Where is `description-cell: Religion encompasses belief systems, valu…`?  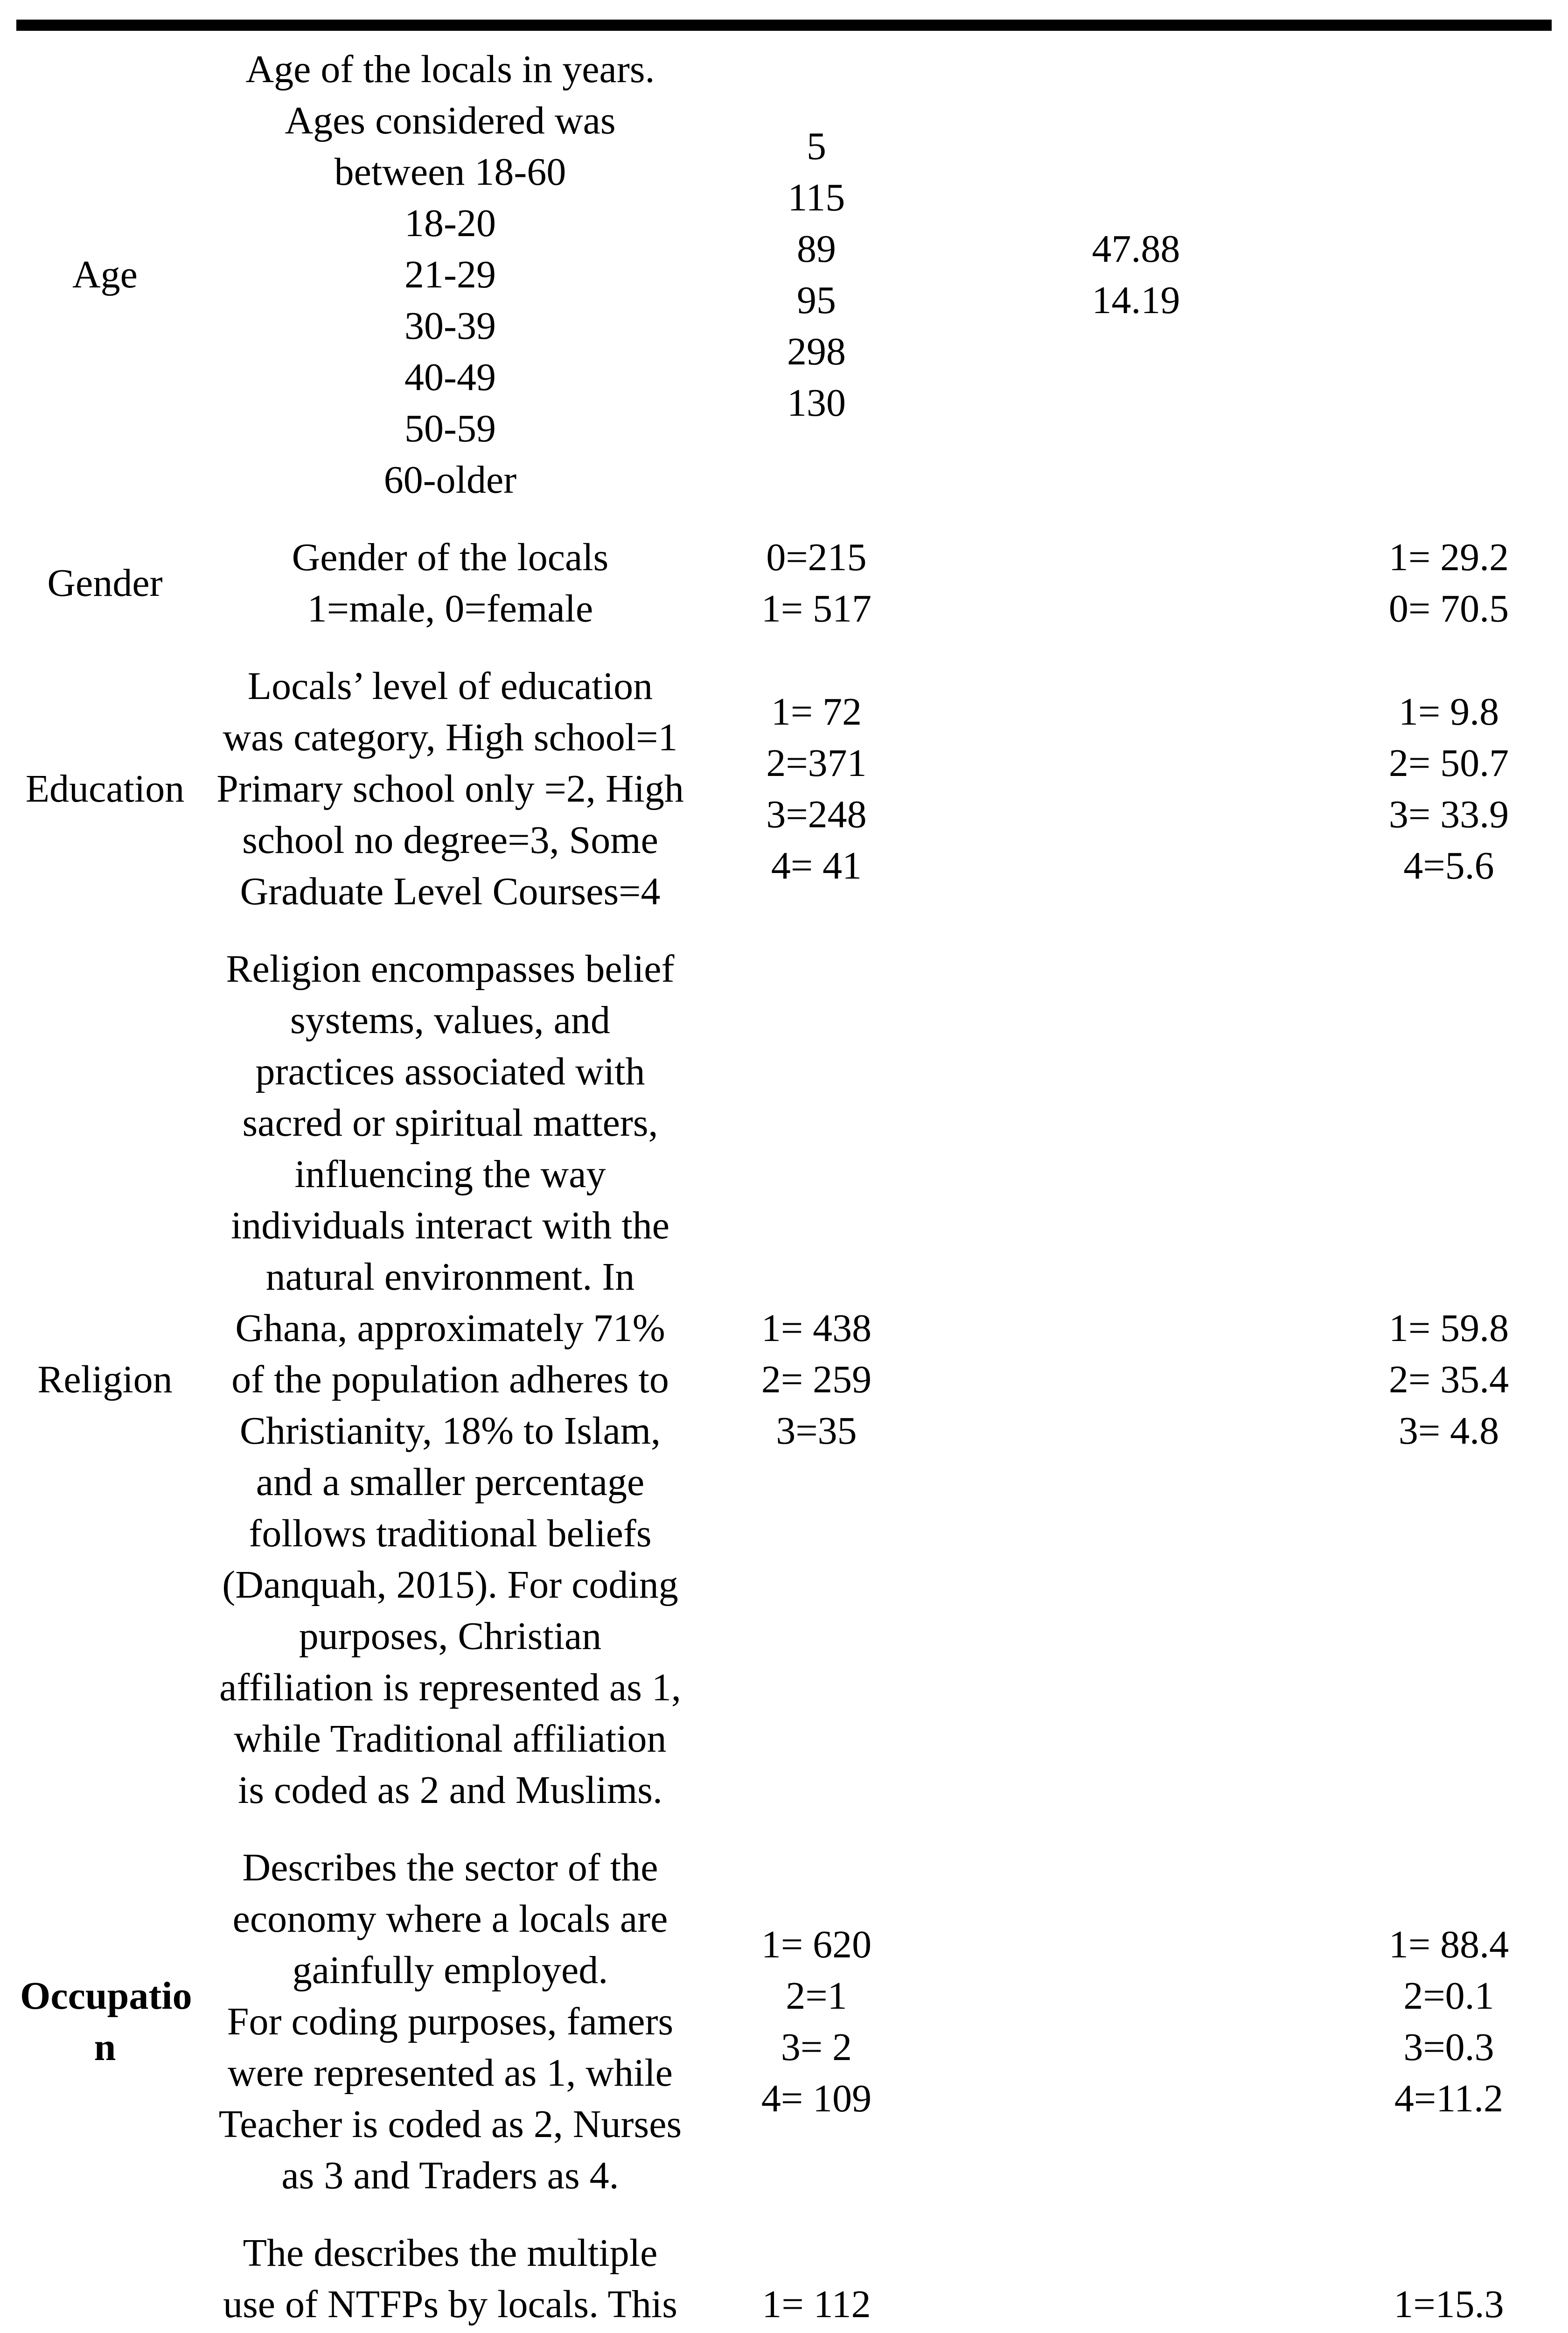 description-cell: Religion encompasses belief systems, valu… is located at coordinates (450, 1380).